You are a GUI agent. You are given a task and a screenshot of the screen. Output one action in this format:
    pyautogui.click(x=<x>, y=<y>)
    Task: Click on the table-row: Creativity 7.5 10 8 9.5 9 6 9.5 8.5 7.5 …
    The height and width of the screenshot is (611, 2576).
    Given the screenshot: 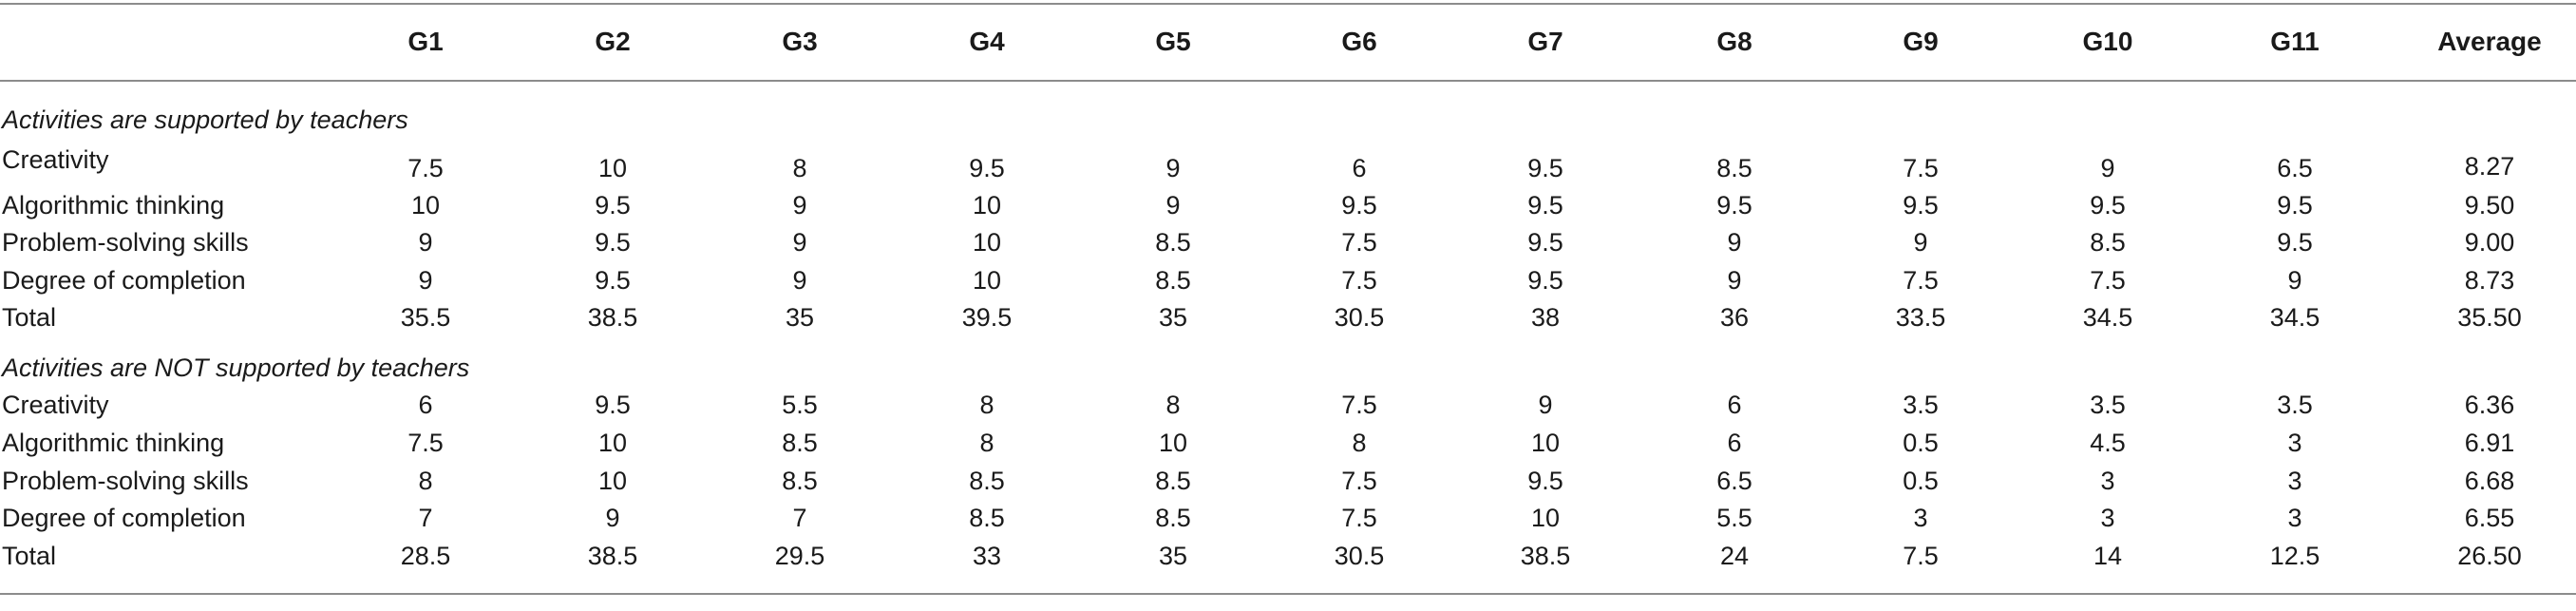 What is the action you would take?
    pyautogui.click(x=1288, y=165)
    